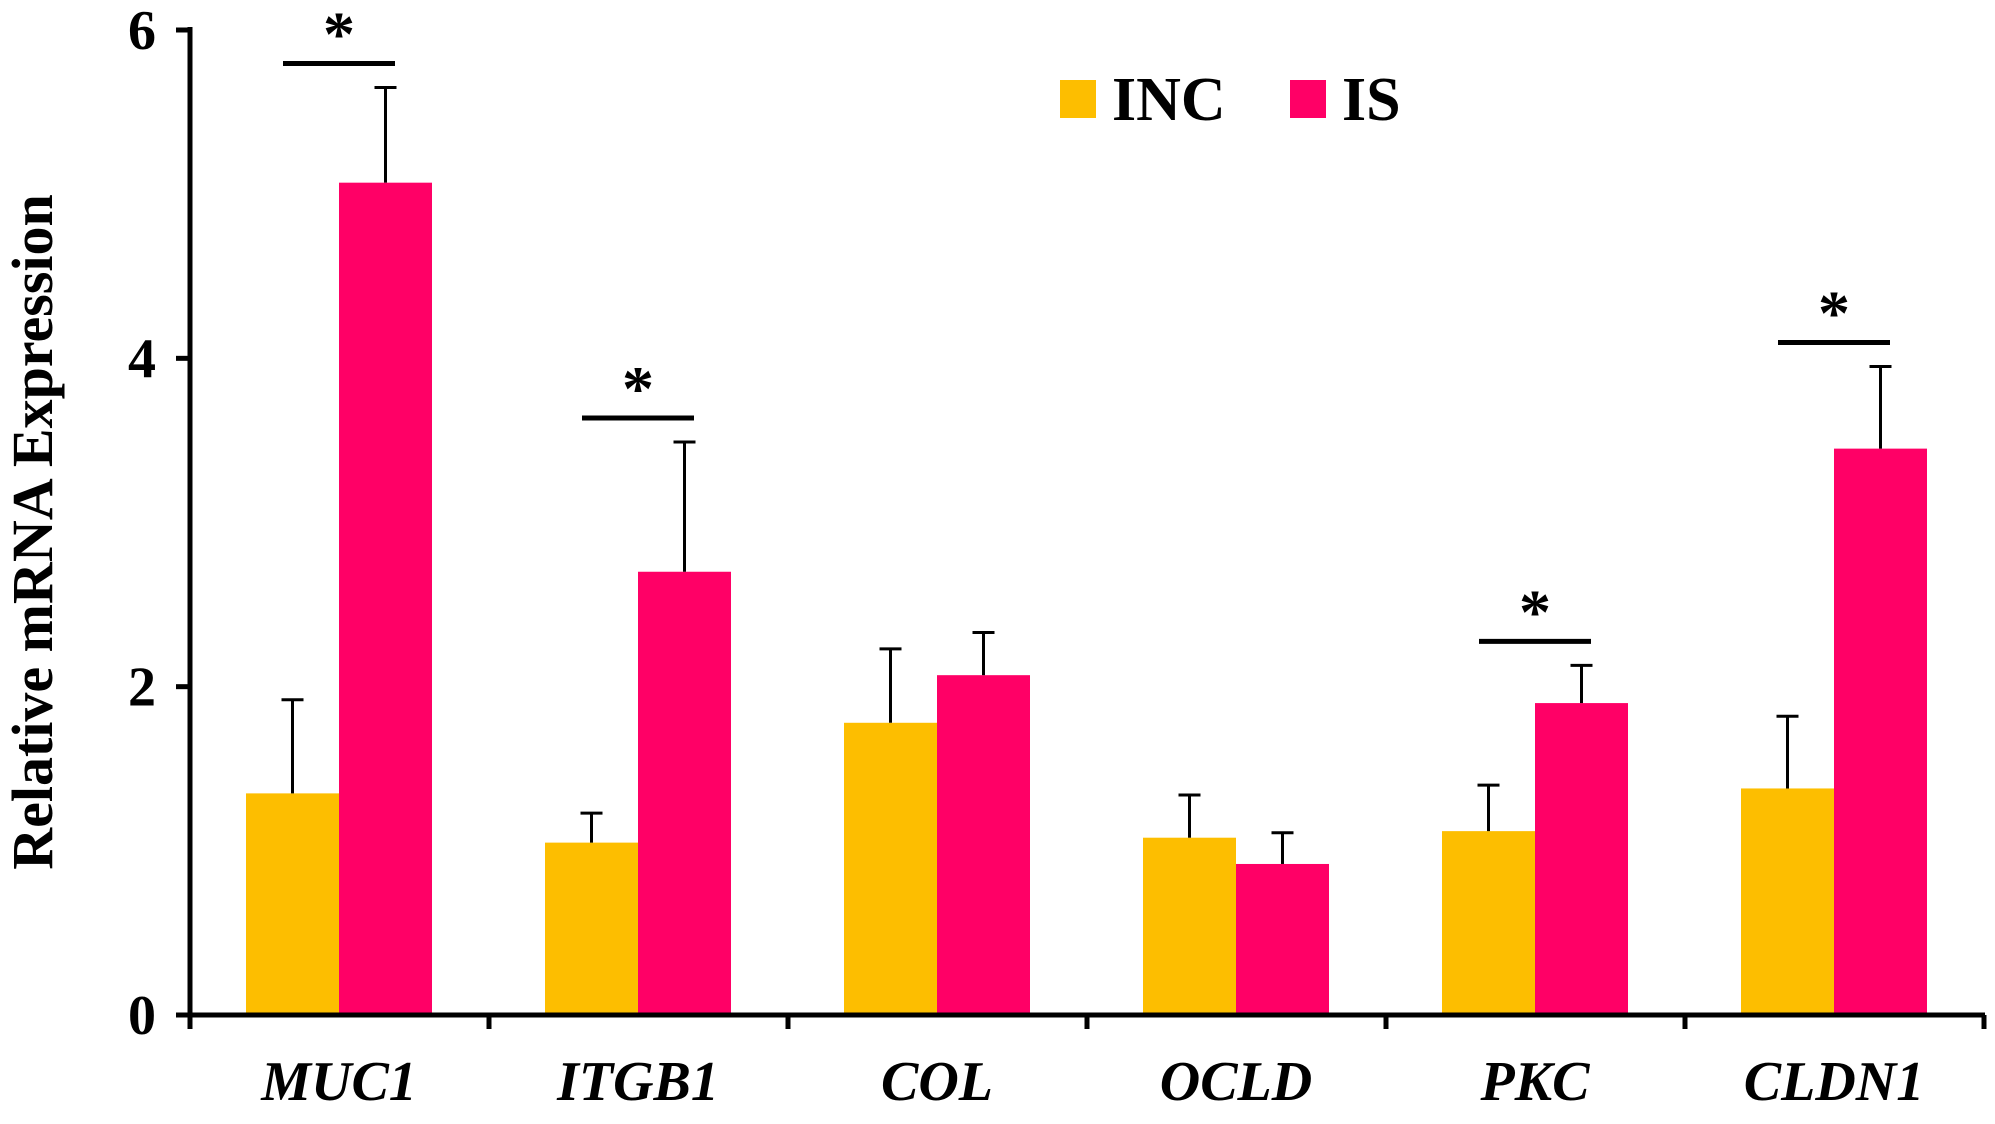  I want to click on bar-is-cldn1, so click(1880, 731).